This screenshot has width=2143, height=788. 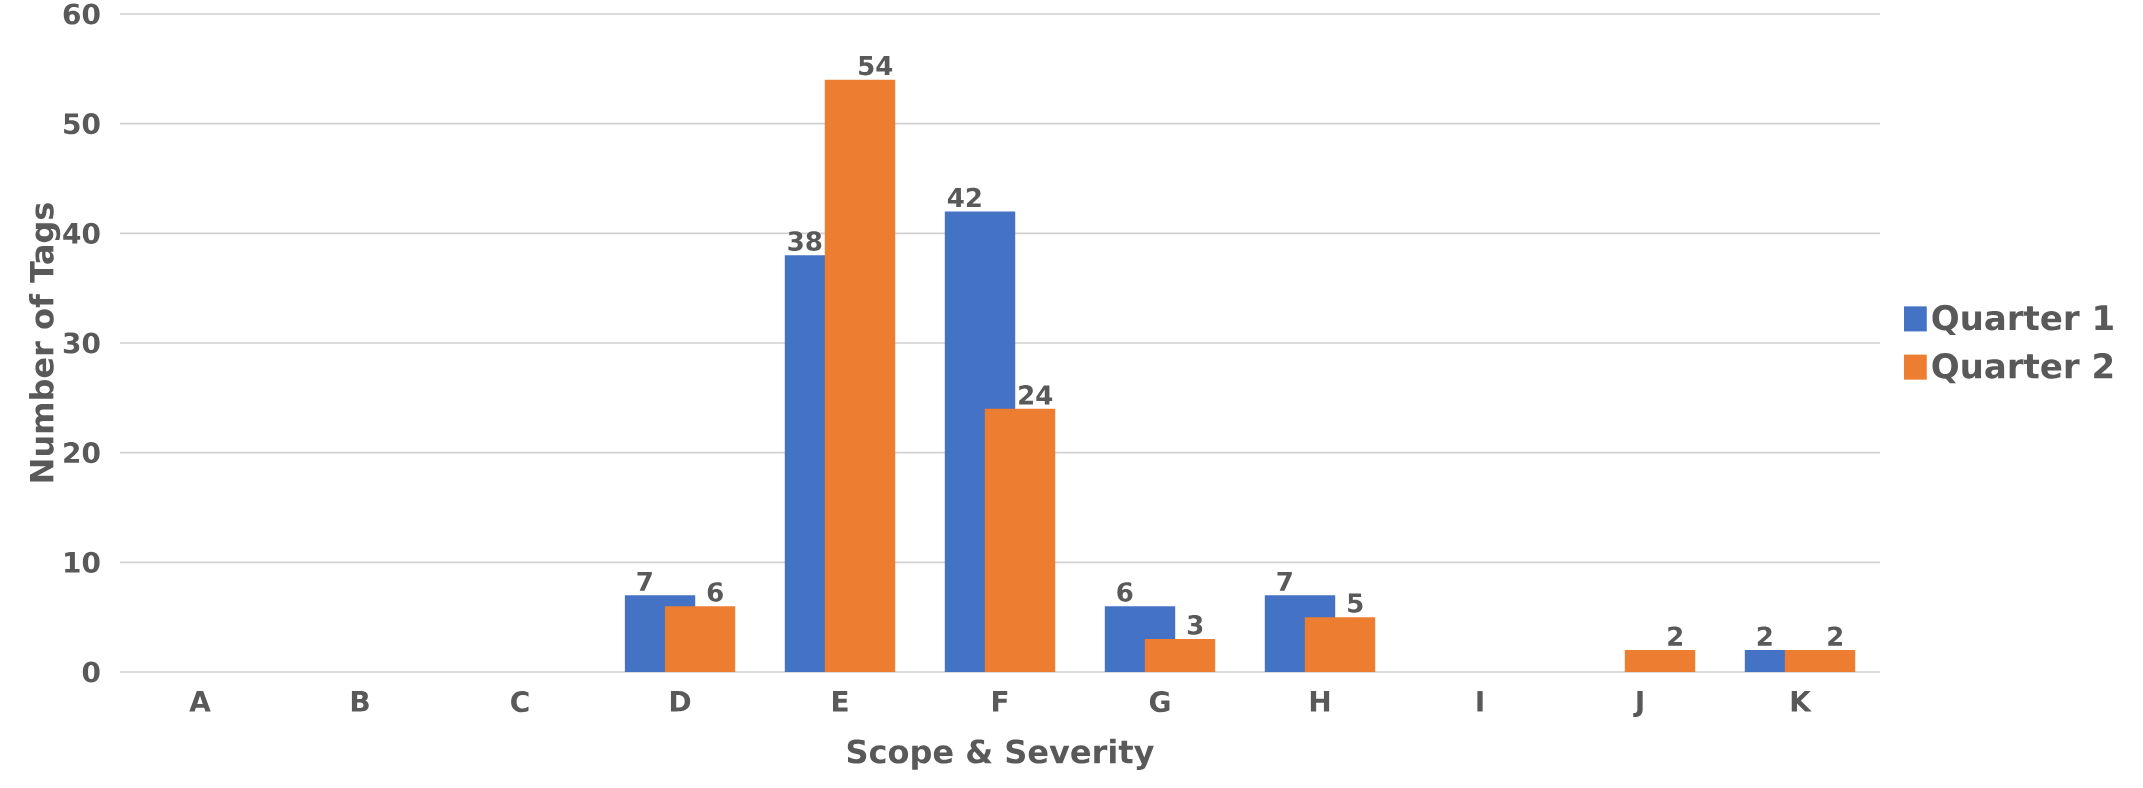 What do you see at coordinates (805, 241) in the screenshot?
I see `data-label: 38` at bounding box center [805, 241].